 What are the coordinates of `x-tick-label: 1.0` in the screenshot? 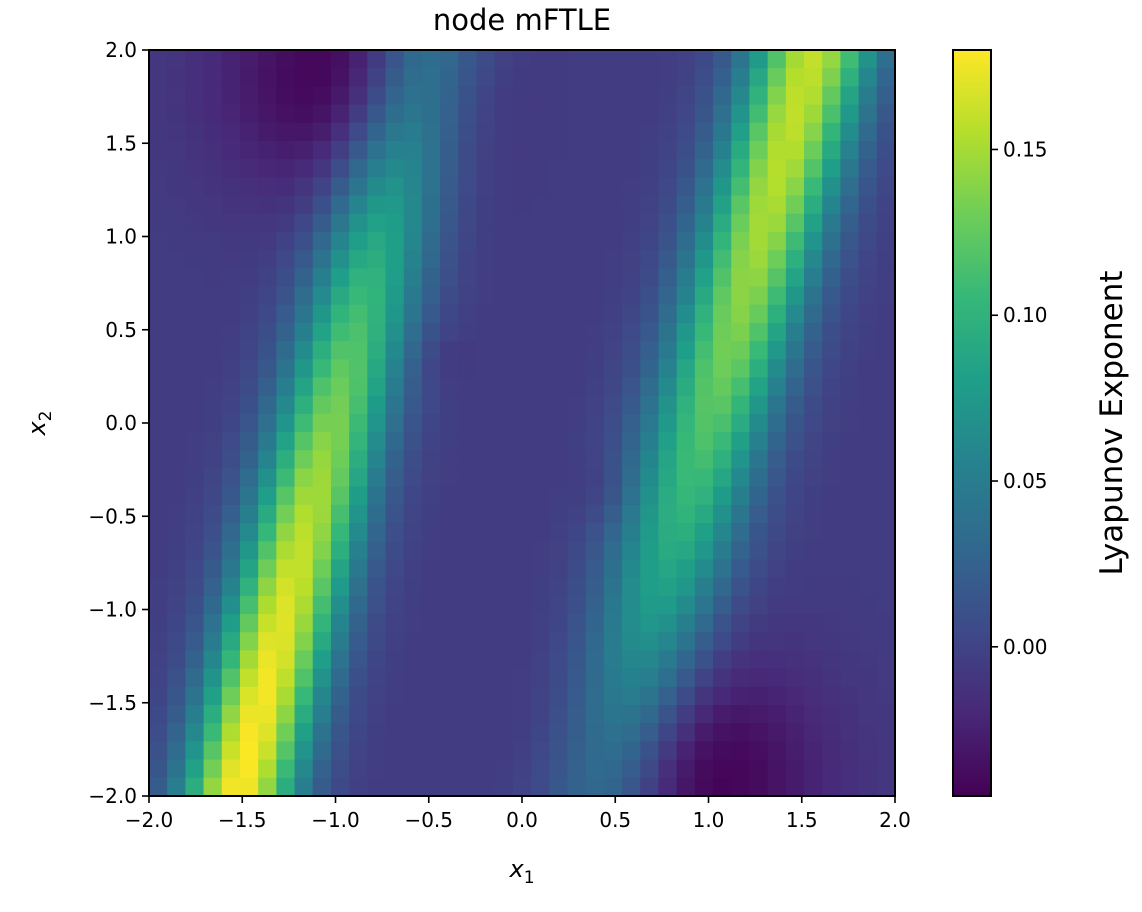 It's located at (709, 820).